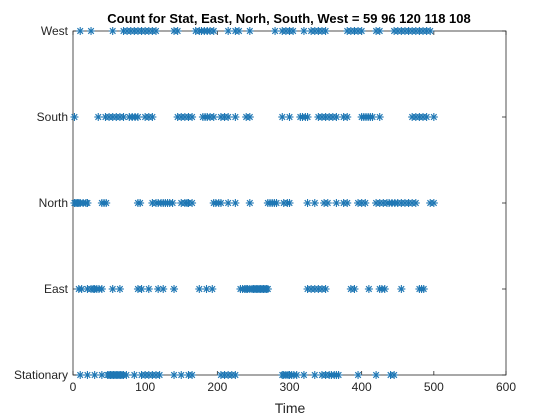  I want to click on x-tick-label-0: 0, so click(73, 387).